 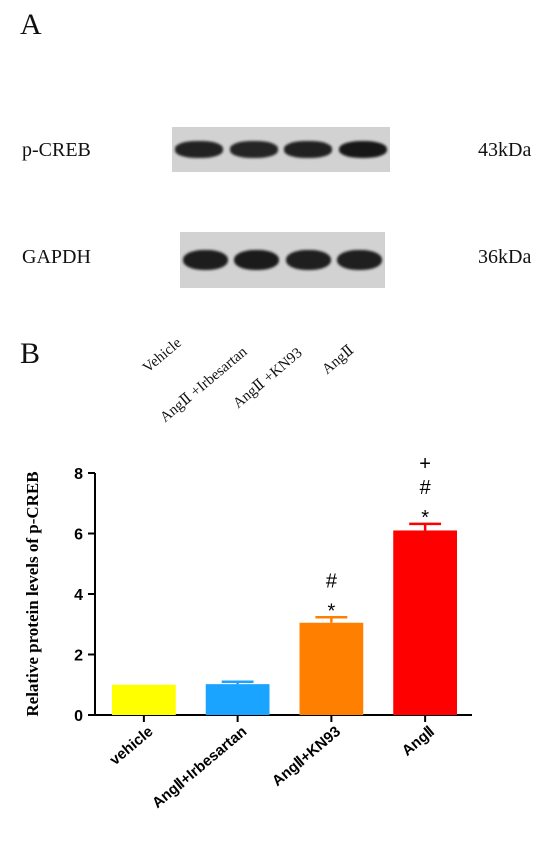 I want to click on significance-marker: +, so click(x=425, y=464).